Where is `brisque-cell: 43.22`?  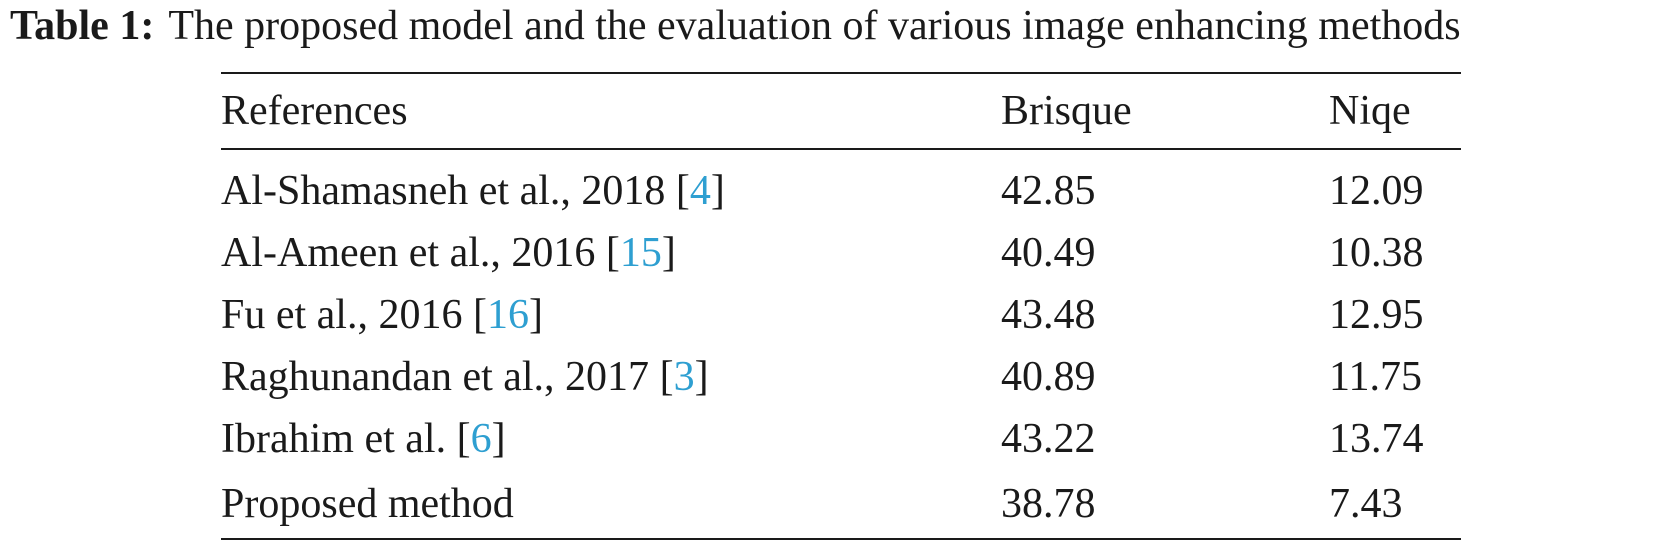 brisque-cell: 43.22 is located at coordinates (1048, 439).